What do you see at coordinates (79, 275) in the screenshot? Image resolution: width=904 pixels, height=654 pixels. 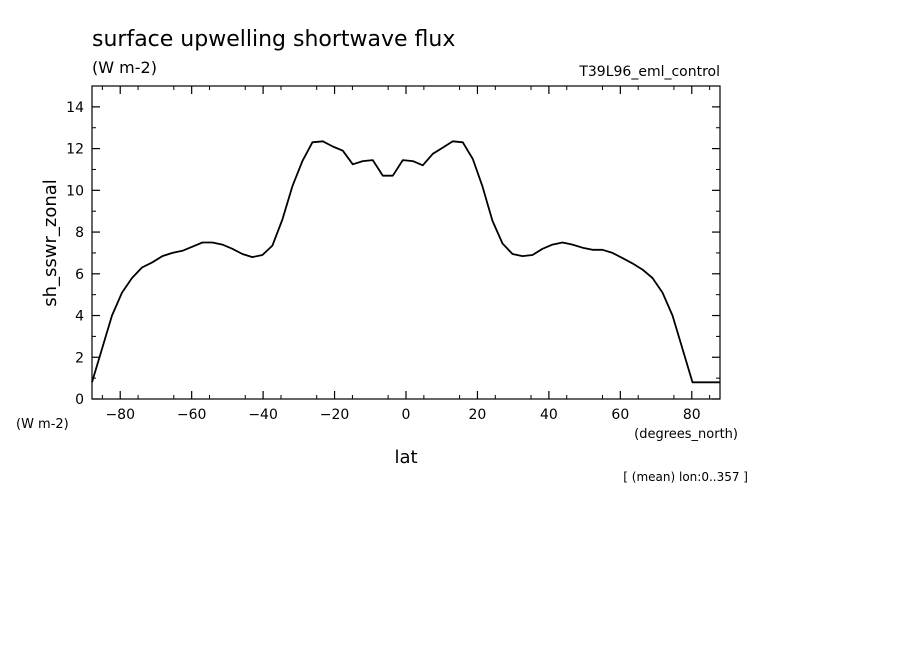 I see `y-tick-label: 6` at bounding box center [79, 275].